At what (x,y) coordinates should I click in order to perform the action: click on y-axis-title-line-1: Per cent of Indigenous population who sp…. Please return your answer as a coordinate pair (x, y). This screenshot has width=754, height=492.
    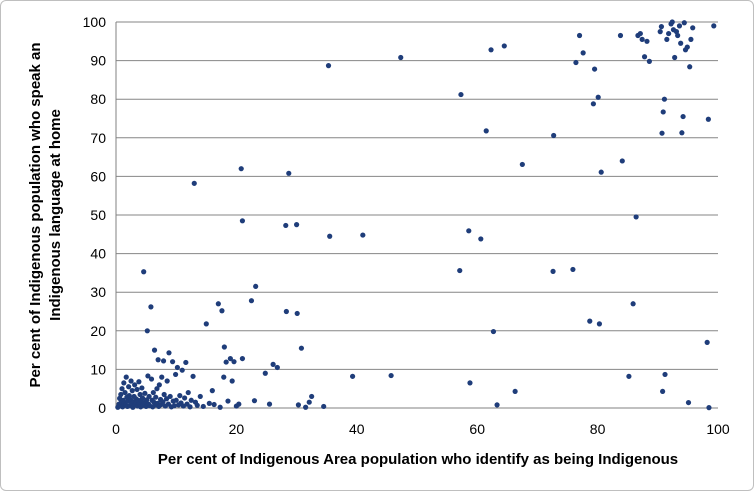
    Looking at the image, I should click on (35, 214).